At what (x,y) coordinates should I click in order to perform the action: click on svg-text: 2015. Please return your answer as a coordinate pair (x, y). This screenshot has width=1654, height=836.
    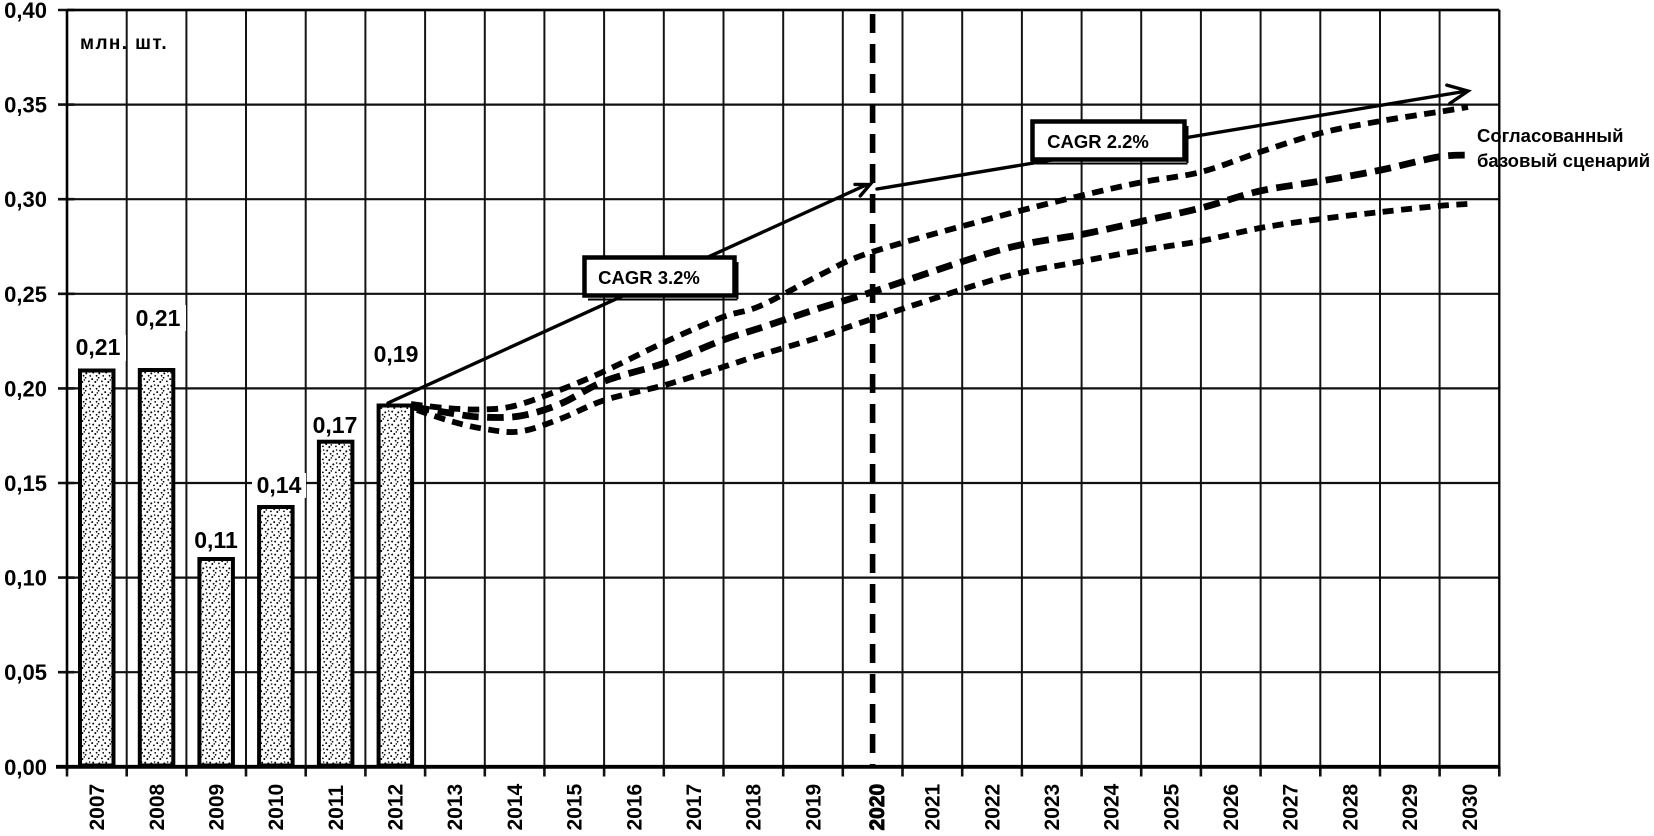
    Looking at the image, I should click on (575, 806).